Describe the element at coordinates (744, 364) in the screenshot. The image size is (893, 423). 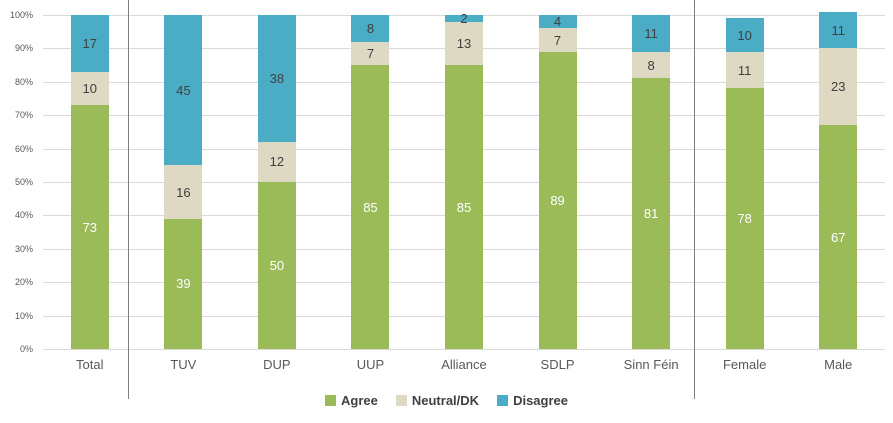
I see `category-label-female: Female` at that location.